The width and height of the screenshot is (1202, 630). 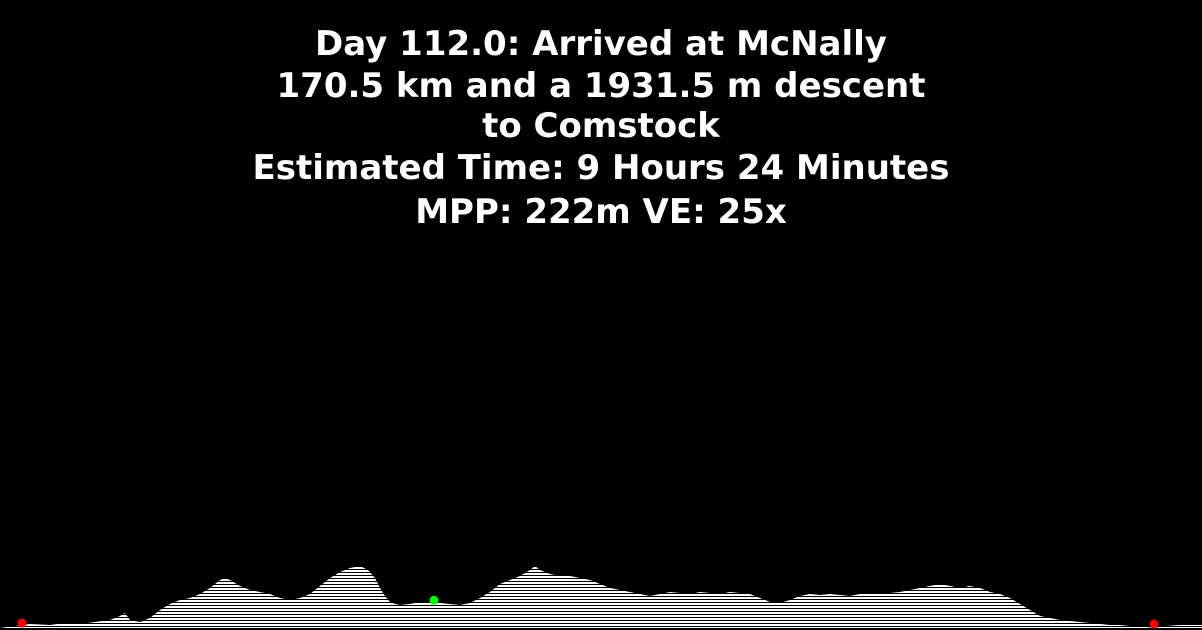 What do you see at coordinates (601, 168) in the screenshot?
I see `header-line-estimated-time: Estimated Time: 9 Hours 24 Minutes` at bounding box center [601, 168].